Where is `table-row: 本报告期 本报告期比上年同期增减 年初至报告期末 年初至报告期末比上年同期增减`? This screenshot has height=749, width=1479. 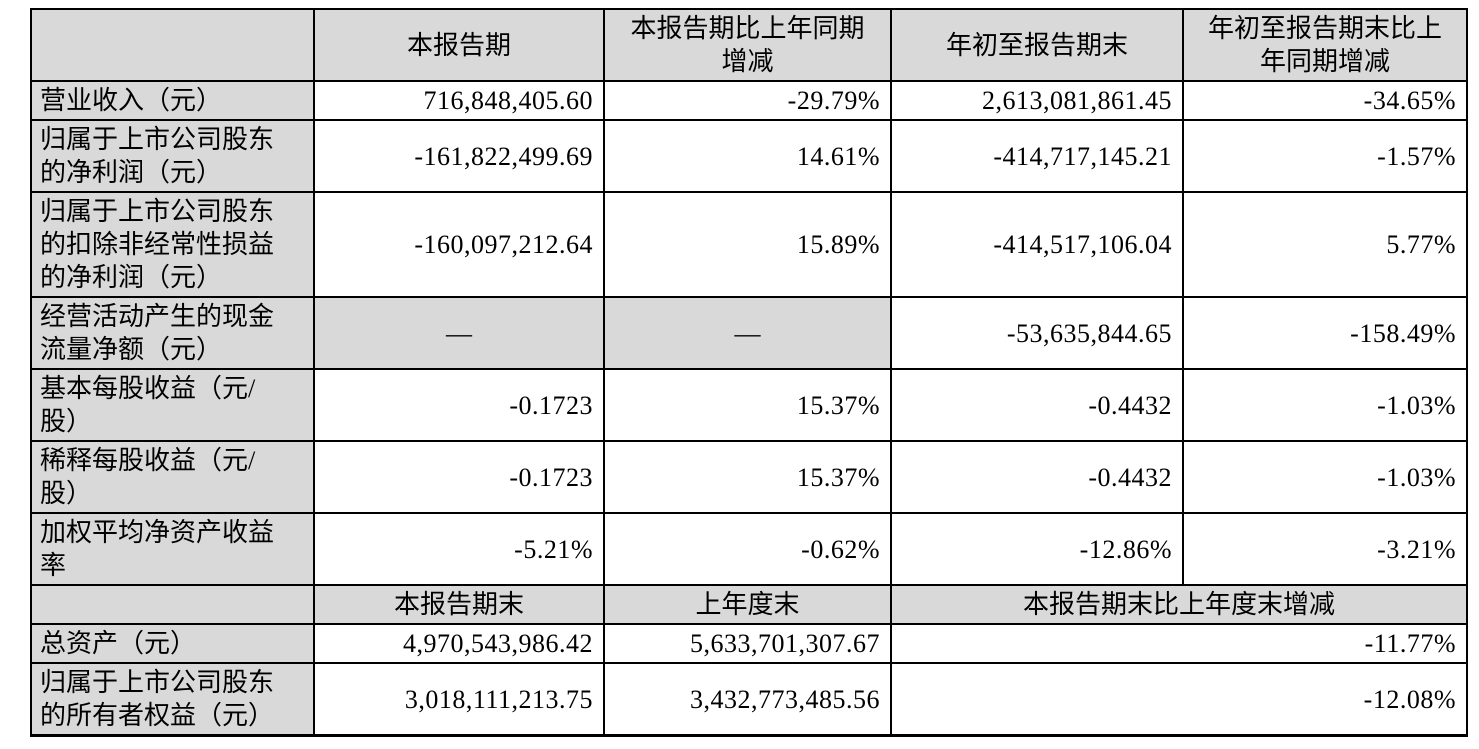 table-row: 本报告期 本报告期比上年同期增减 年初至报告期末 年初至报告期末比上年同期增减 is located at coordinates (749, 45).